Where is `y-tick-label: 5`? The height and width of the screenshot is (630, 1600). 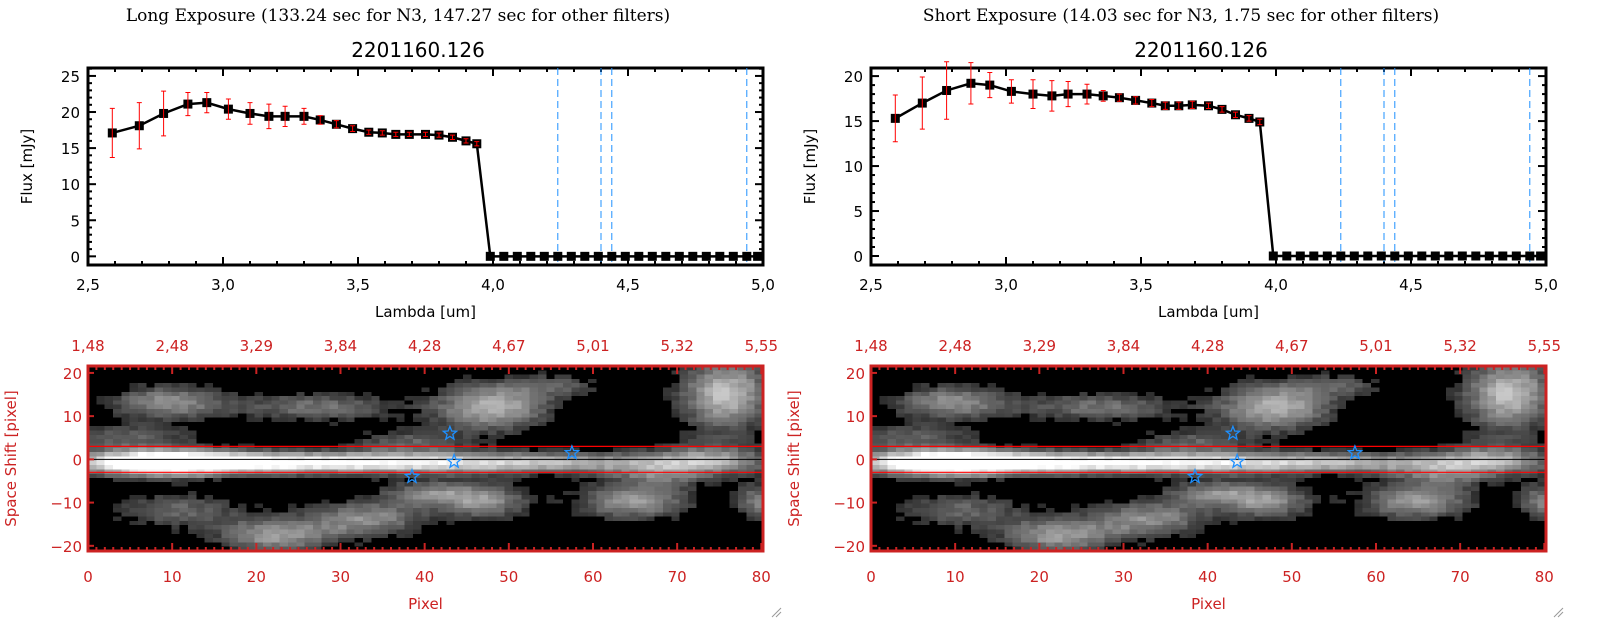
y-tick-label: 5 is located at coordinates (858, 212).